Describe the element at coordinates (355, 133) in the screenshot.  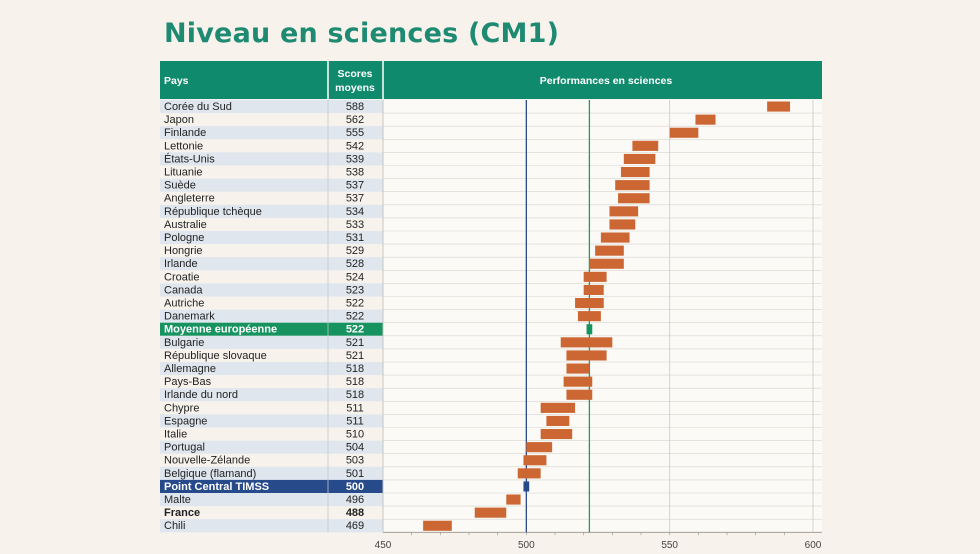
I see `score-label: 555` at that location.